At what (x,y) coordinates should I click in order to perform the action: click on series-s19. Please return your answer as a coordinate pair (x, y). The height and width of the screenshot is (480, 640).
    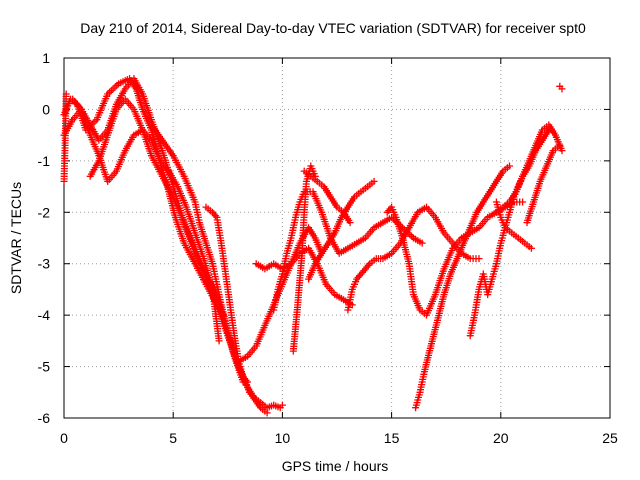
    Looking at the image, I should click on (513, 225).